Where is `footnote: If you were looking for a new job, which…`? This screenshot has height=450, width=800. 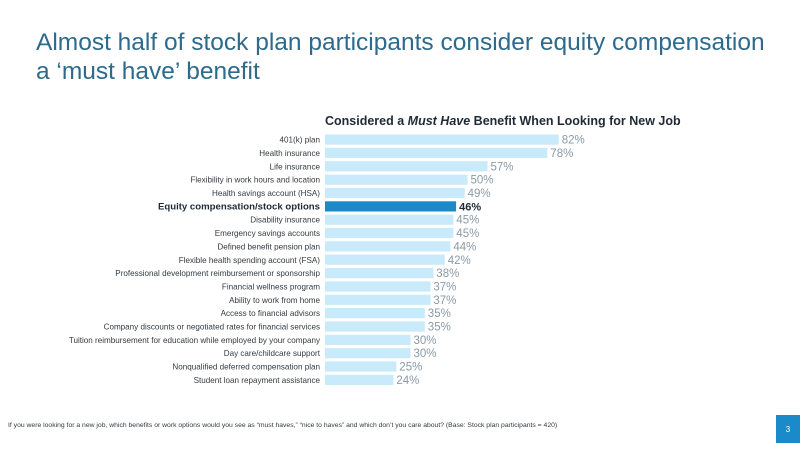 footnote: If you were looking for a new job, which… is located at coordinates (283, 425).